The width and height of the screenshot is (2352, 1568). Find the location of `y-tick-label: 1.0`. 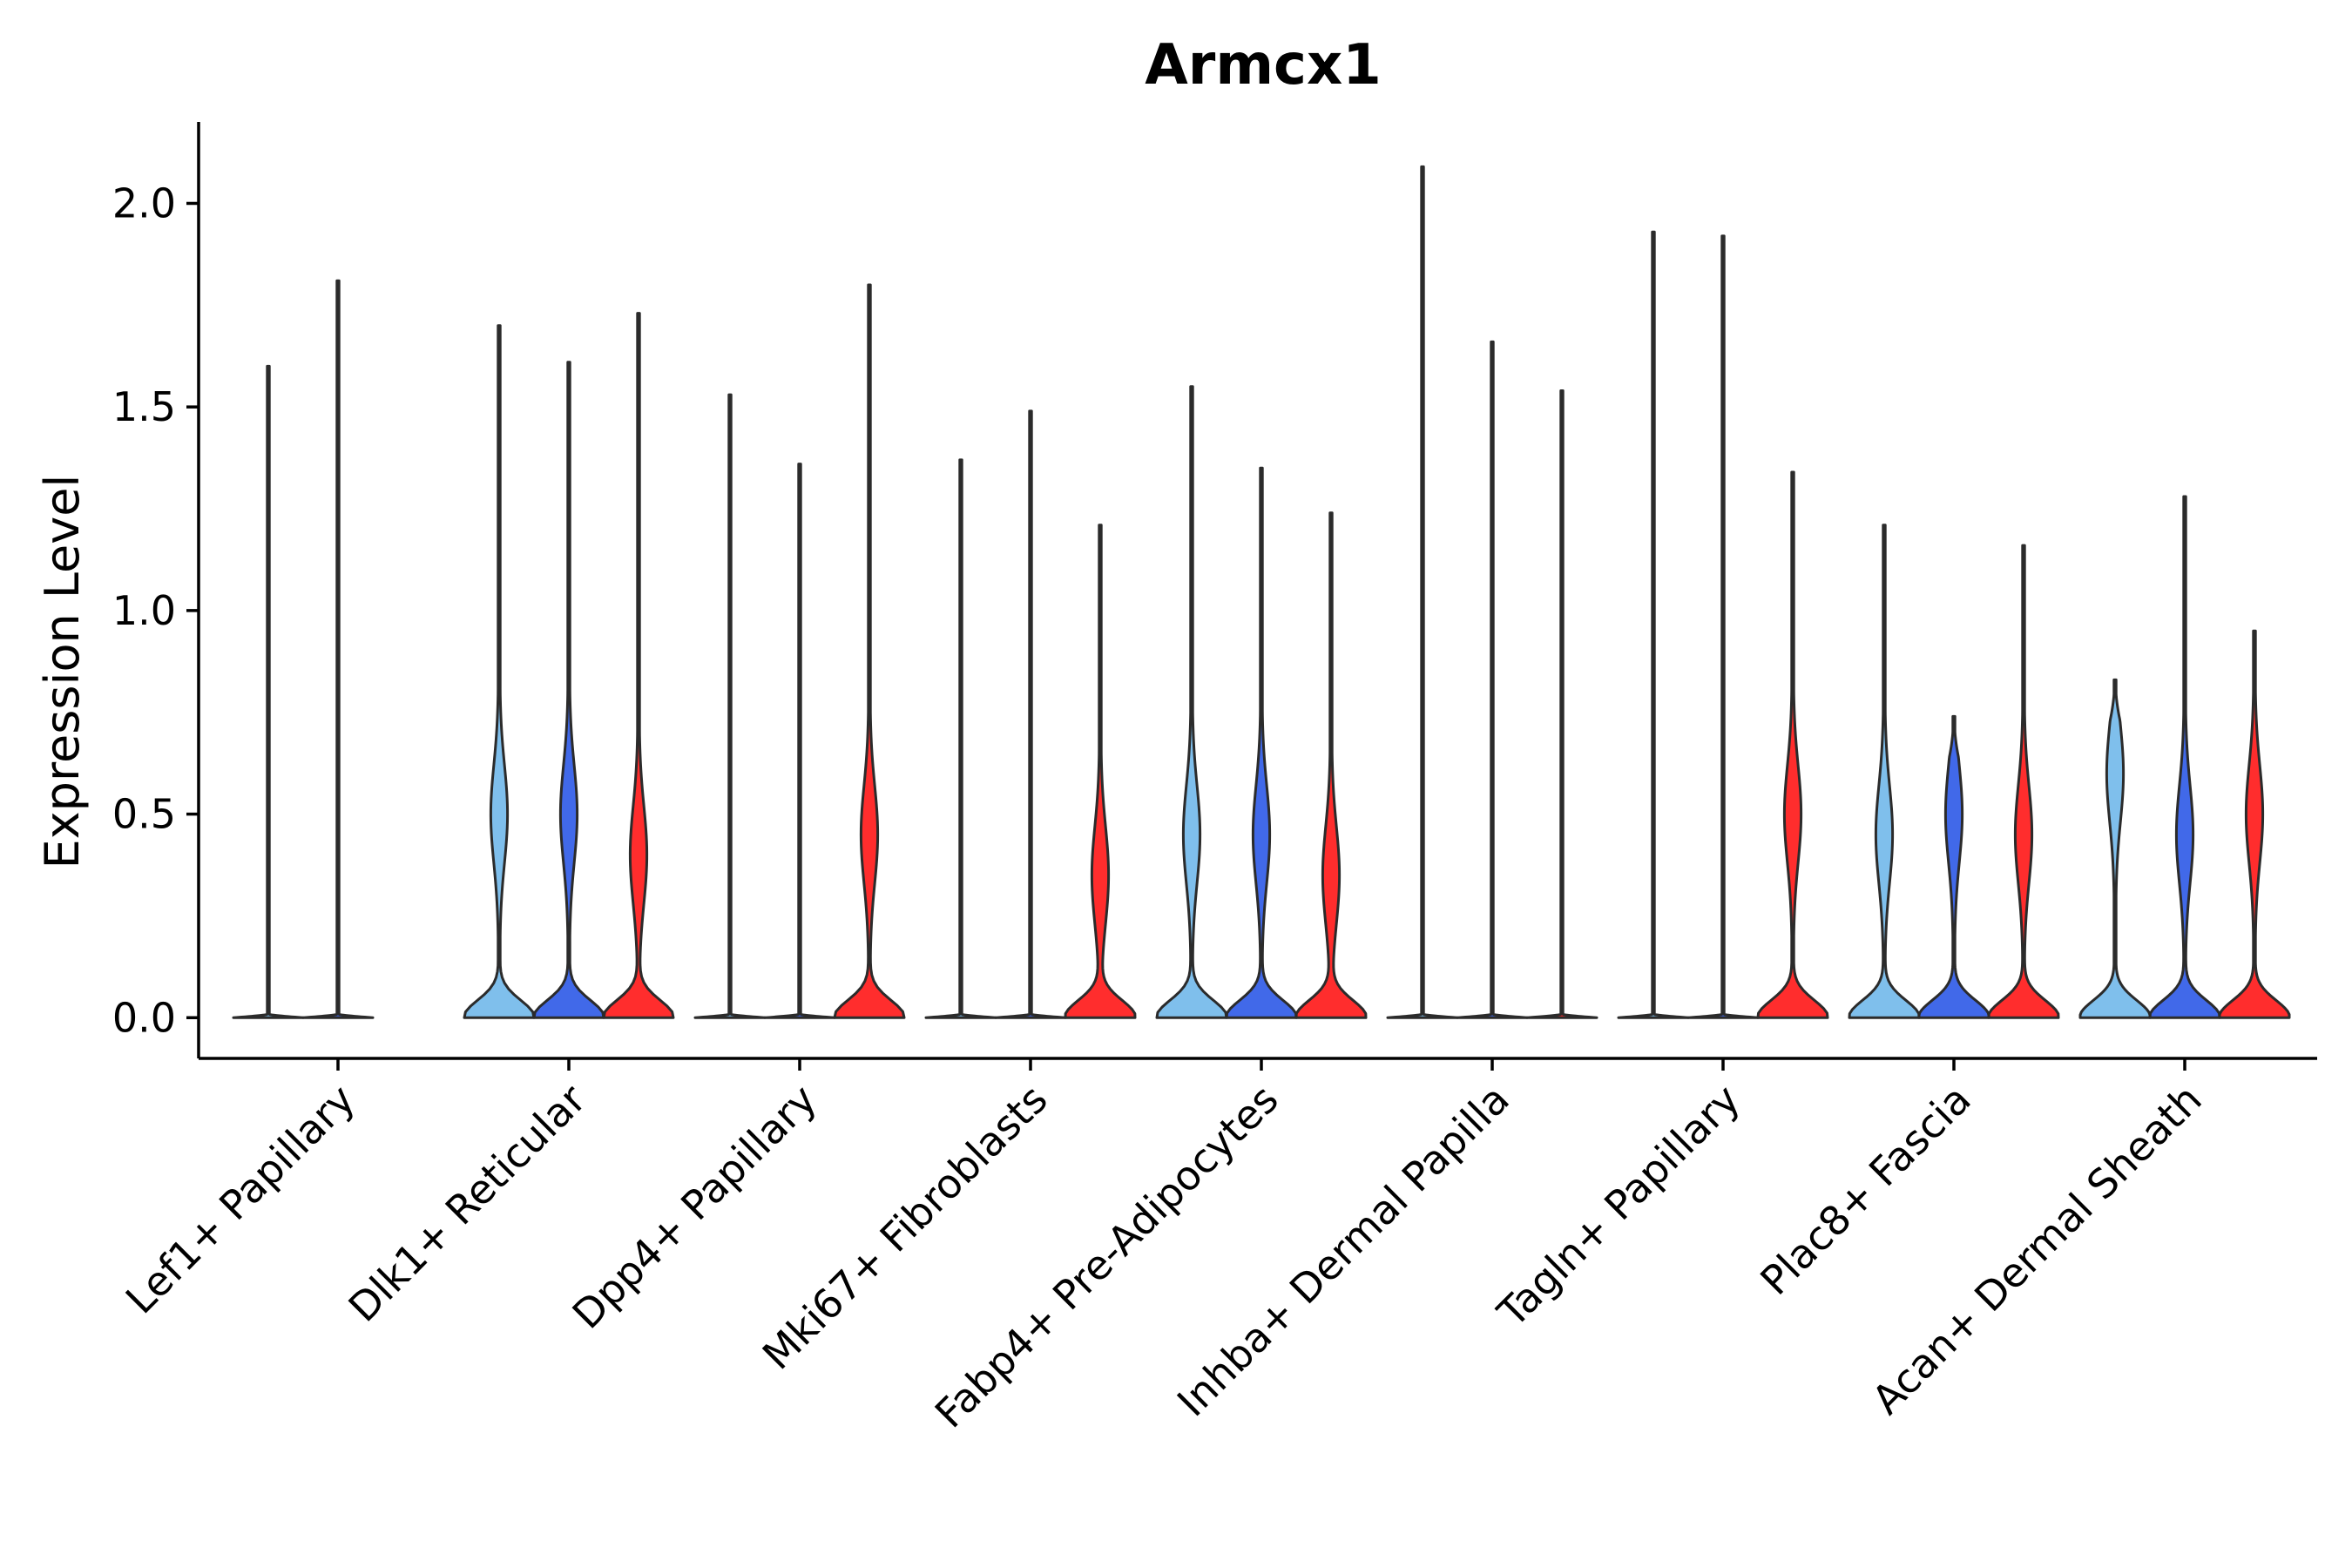

y-tick-label: 1.0 is located at coordinates (144, 610).